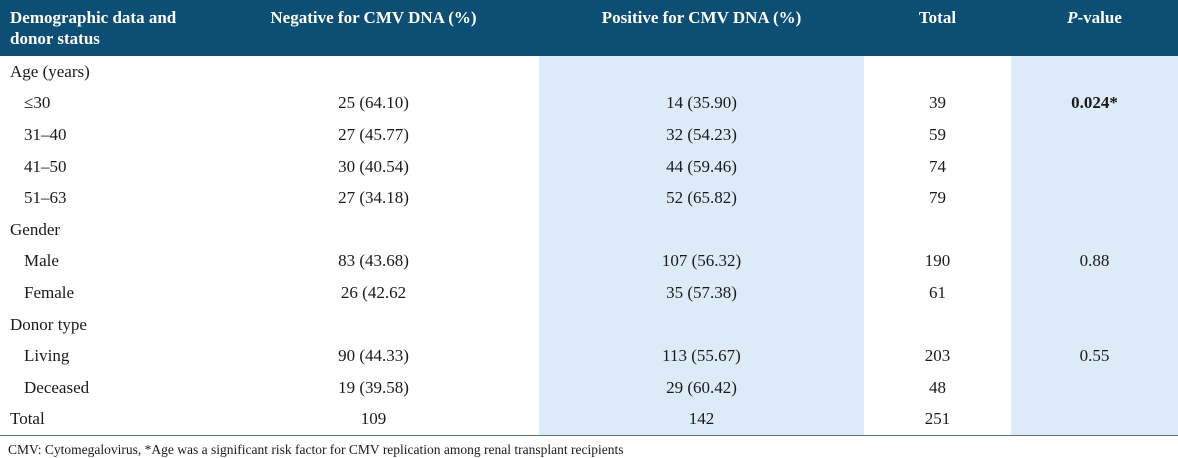 Image resolution: width=1178 pixels, height=458 pixels. Describe the element at coordinates (937, 419) in the screenshot. I see `cell-total: 251` at that location.